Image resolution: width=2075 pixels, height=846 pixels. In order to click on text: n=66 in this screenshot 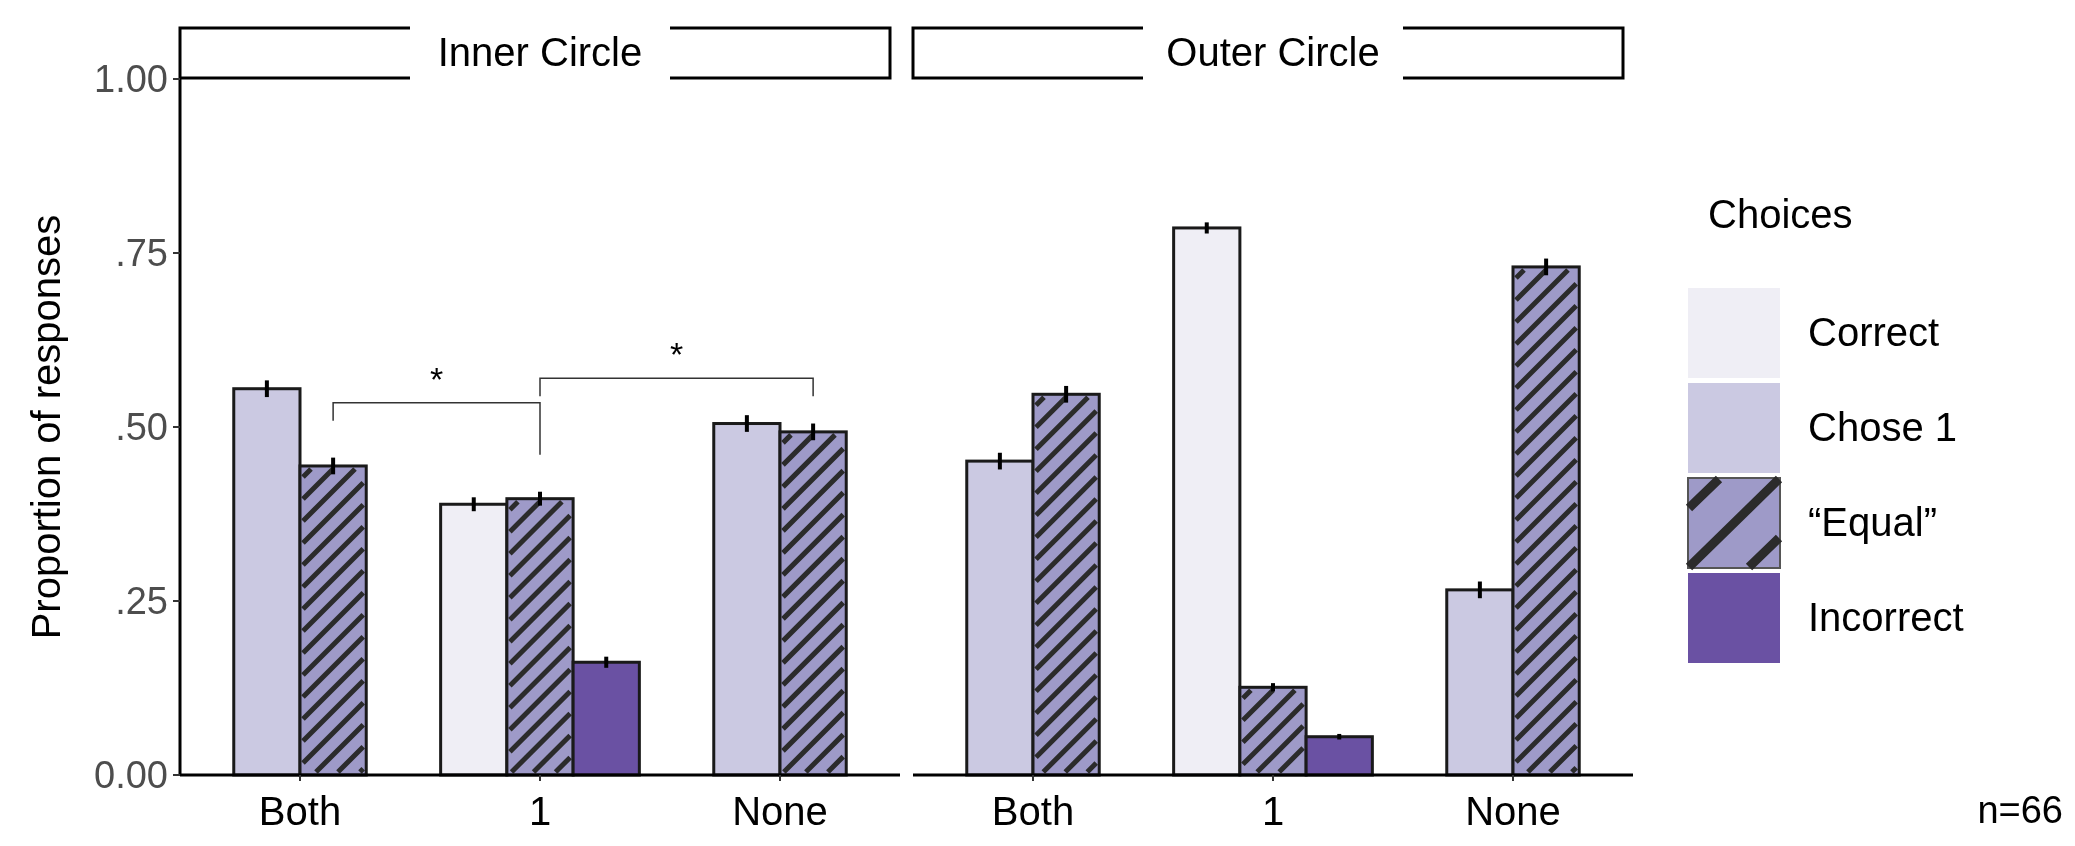, I will do `click(2020, 810)`.